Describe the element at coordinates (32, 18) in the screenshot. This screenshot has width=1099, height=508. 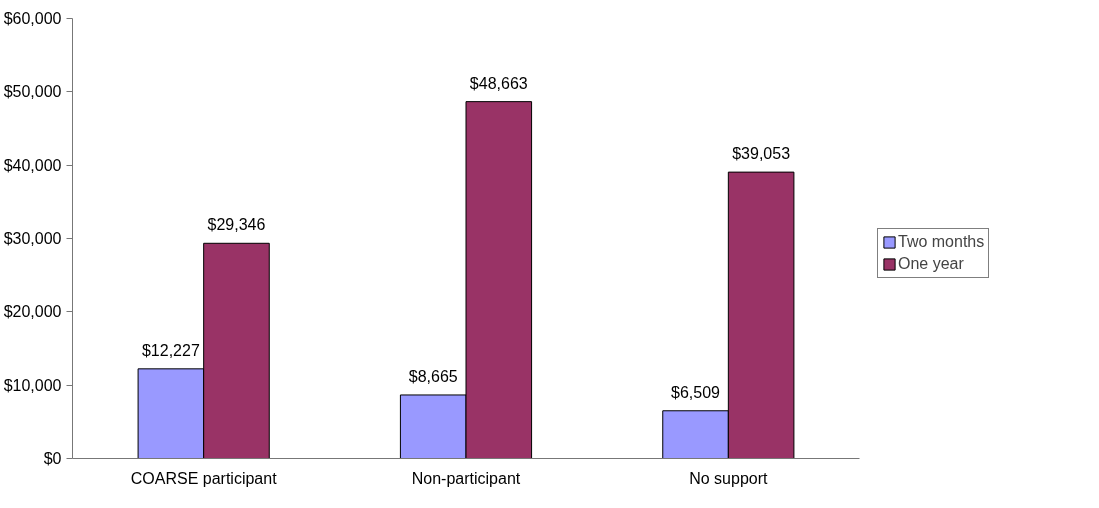
I see `y-tick-label: $60,000` at that location.